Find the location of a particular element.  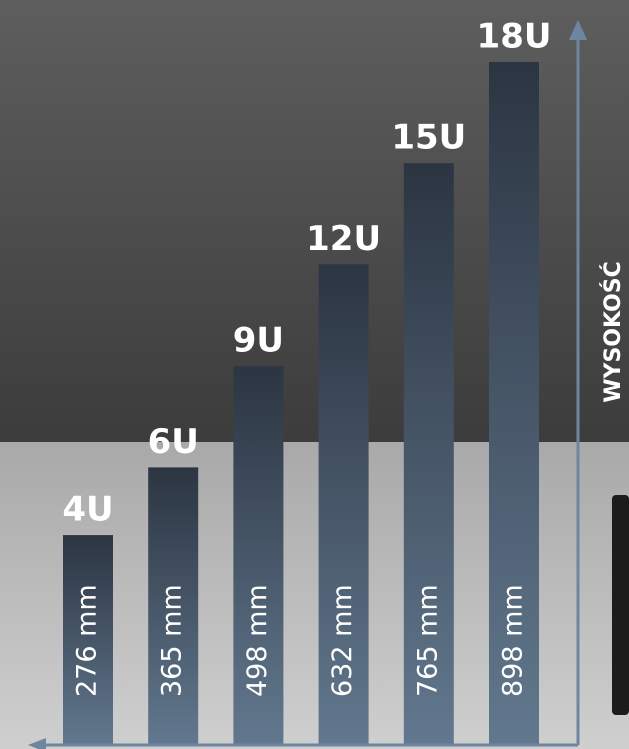

category-label: 4U is located at coordinates (87, 510).